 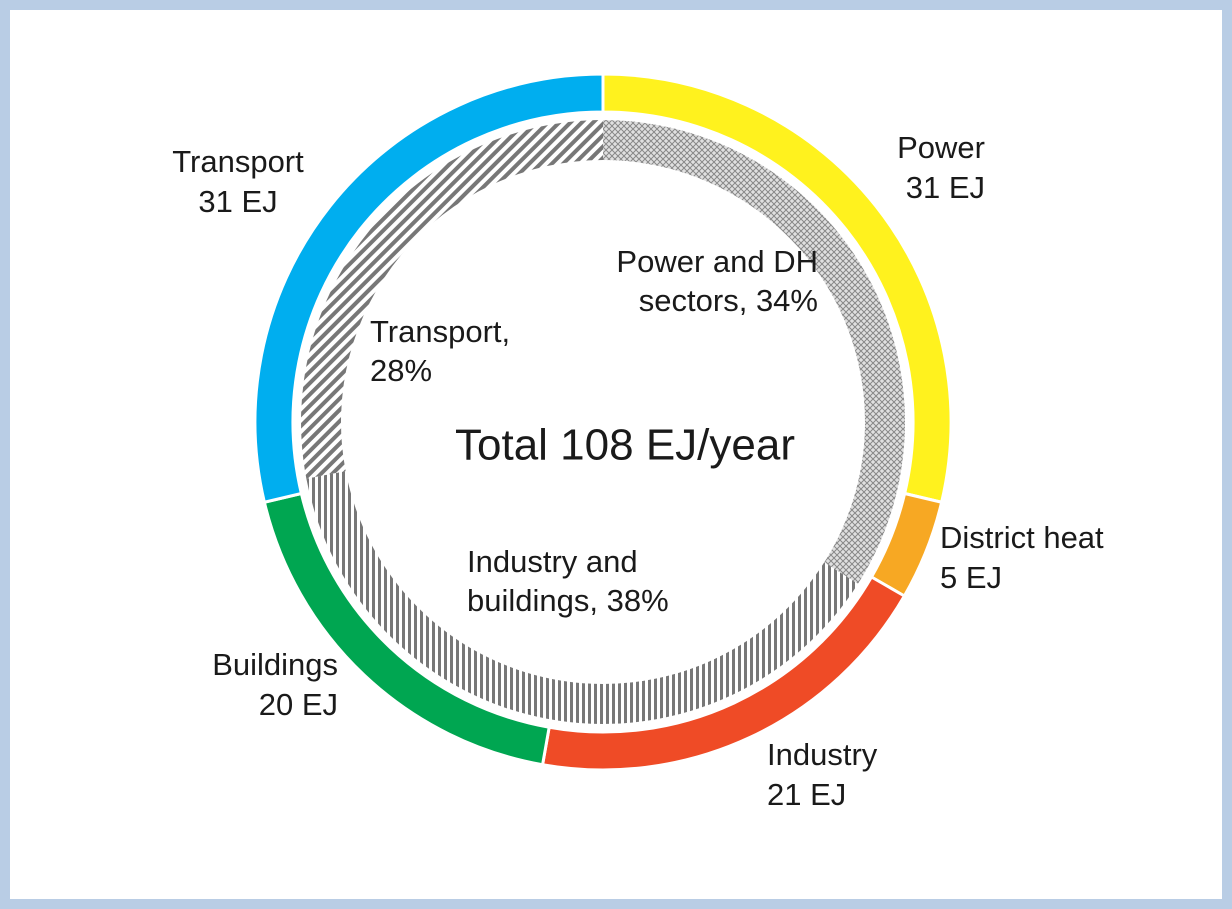 I want to click on value-label: 20 EJ, so click(x=298, y=704).